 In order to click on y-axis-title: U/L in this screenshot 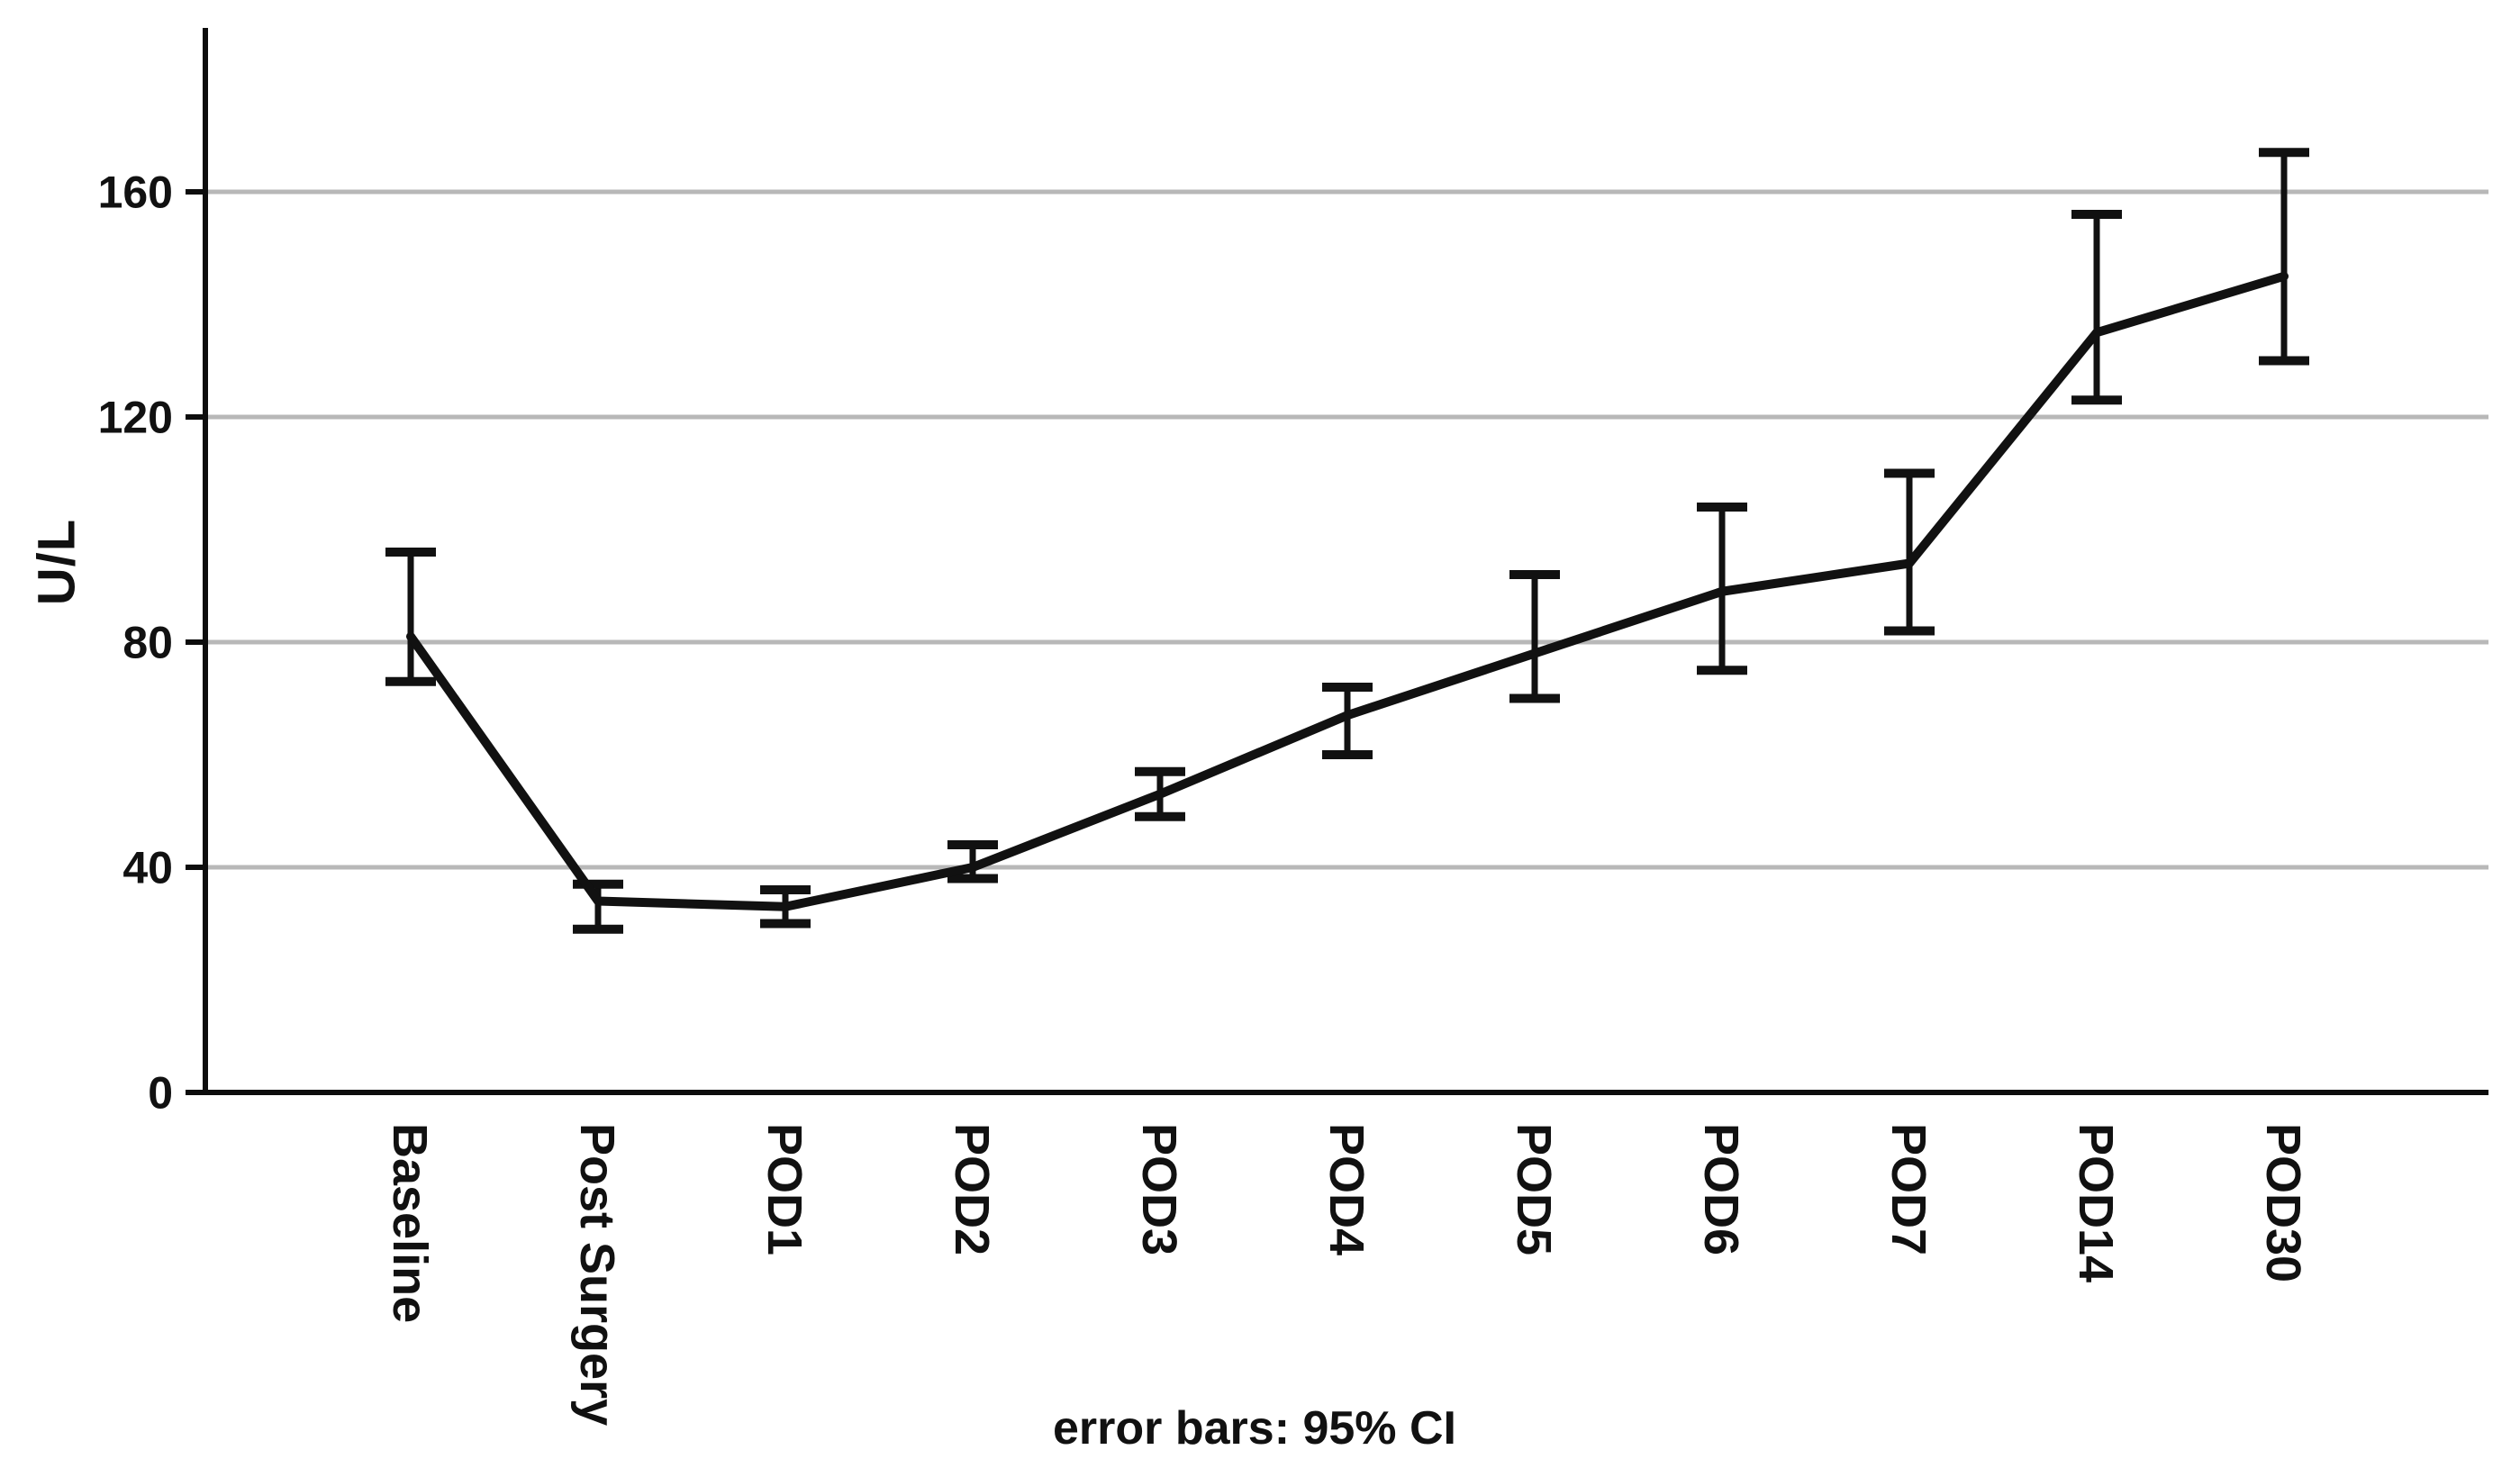, I will do `click(56, 562)`.